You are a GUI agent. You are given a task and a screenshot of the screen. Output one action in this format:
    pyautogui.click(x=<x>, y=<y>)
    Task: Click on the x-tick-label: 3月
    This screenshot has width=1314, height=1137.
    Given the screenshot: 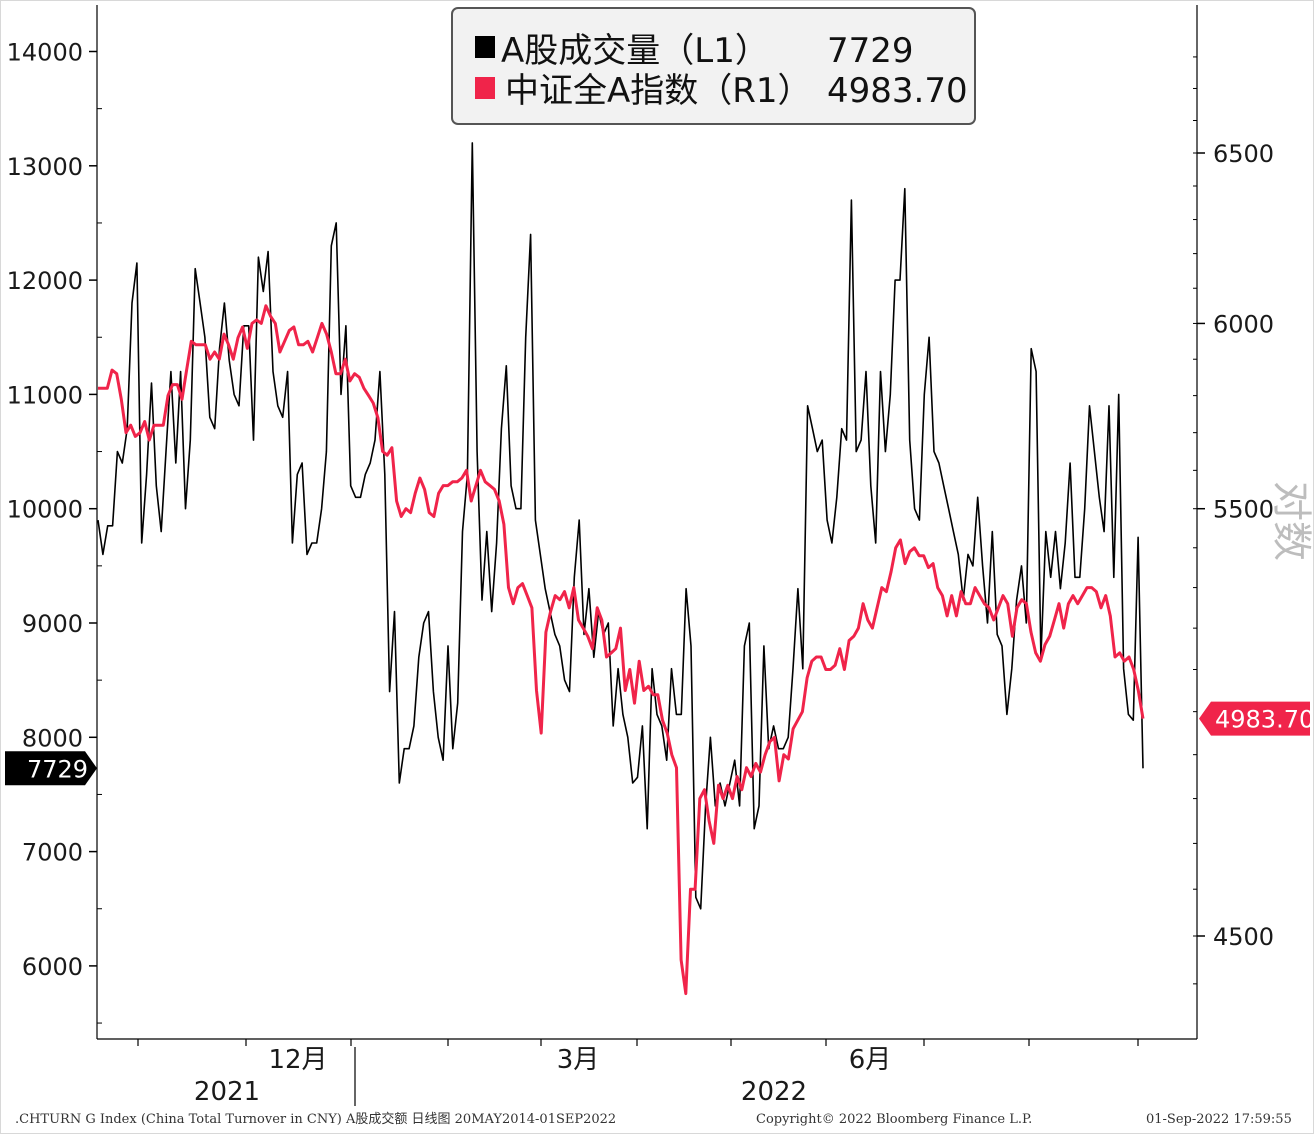 What is the action you would take?
    pyautogui.click(x=578, y=1060)
    